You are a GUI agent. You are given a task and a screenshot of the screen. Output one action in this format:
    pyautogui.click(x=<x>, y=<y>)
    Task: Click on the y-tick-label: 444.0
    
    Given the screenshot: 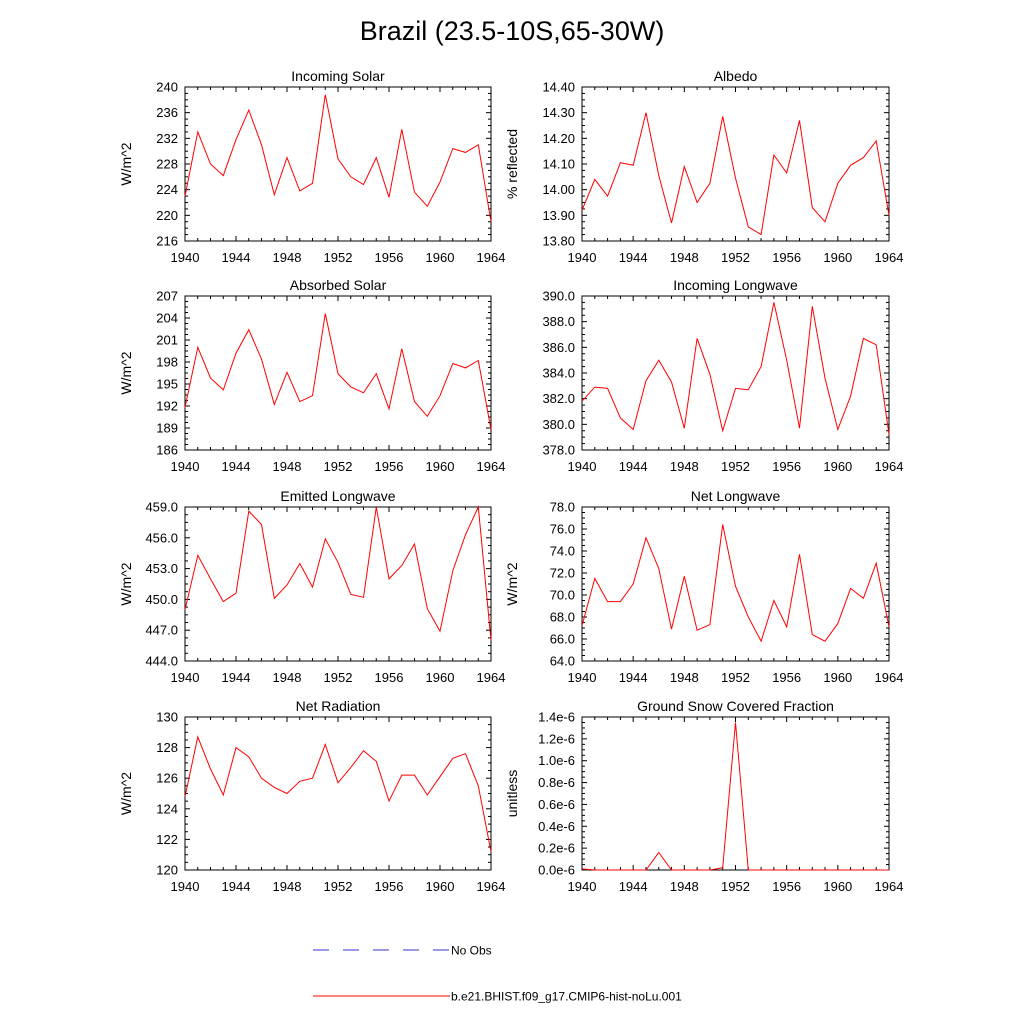 What is the action you would take?
    pyautogui.click(x=161, y=661)
    